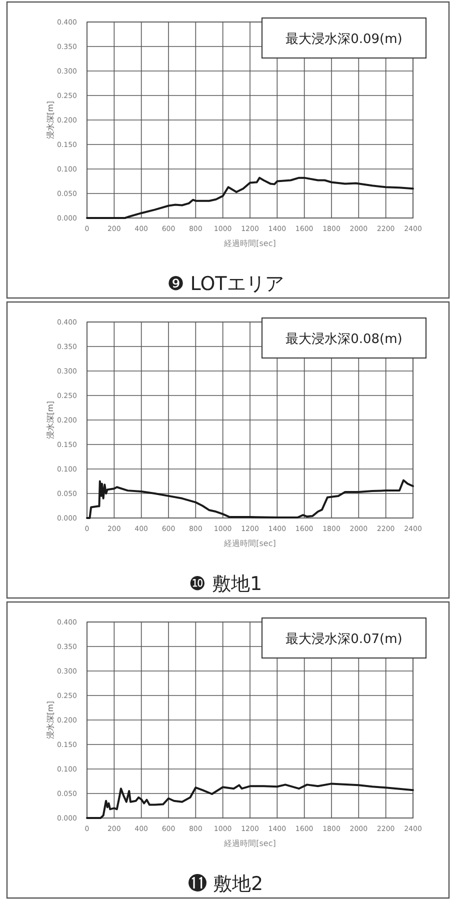 This screenshot has height=899, width=451. What do you see at coordinates (225, 284) in the screenshot?
I see `text: ❾ LOTエリア` at bounding box center [225, 284].